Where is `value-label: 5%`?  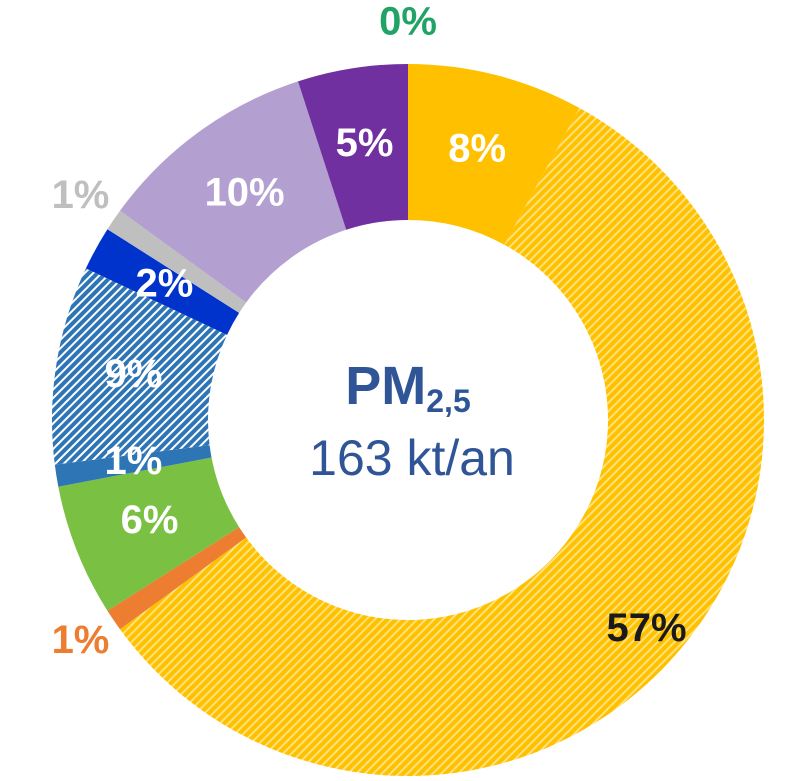 value-label: 5% is located at coordinates (365, 143).